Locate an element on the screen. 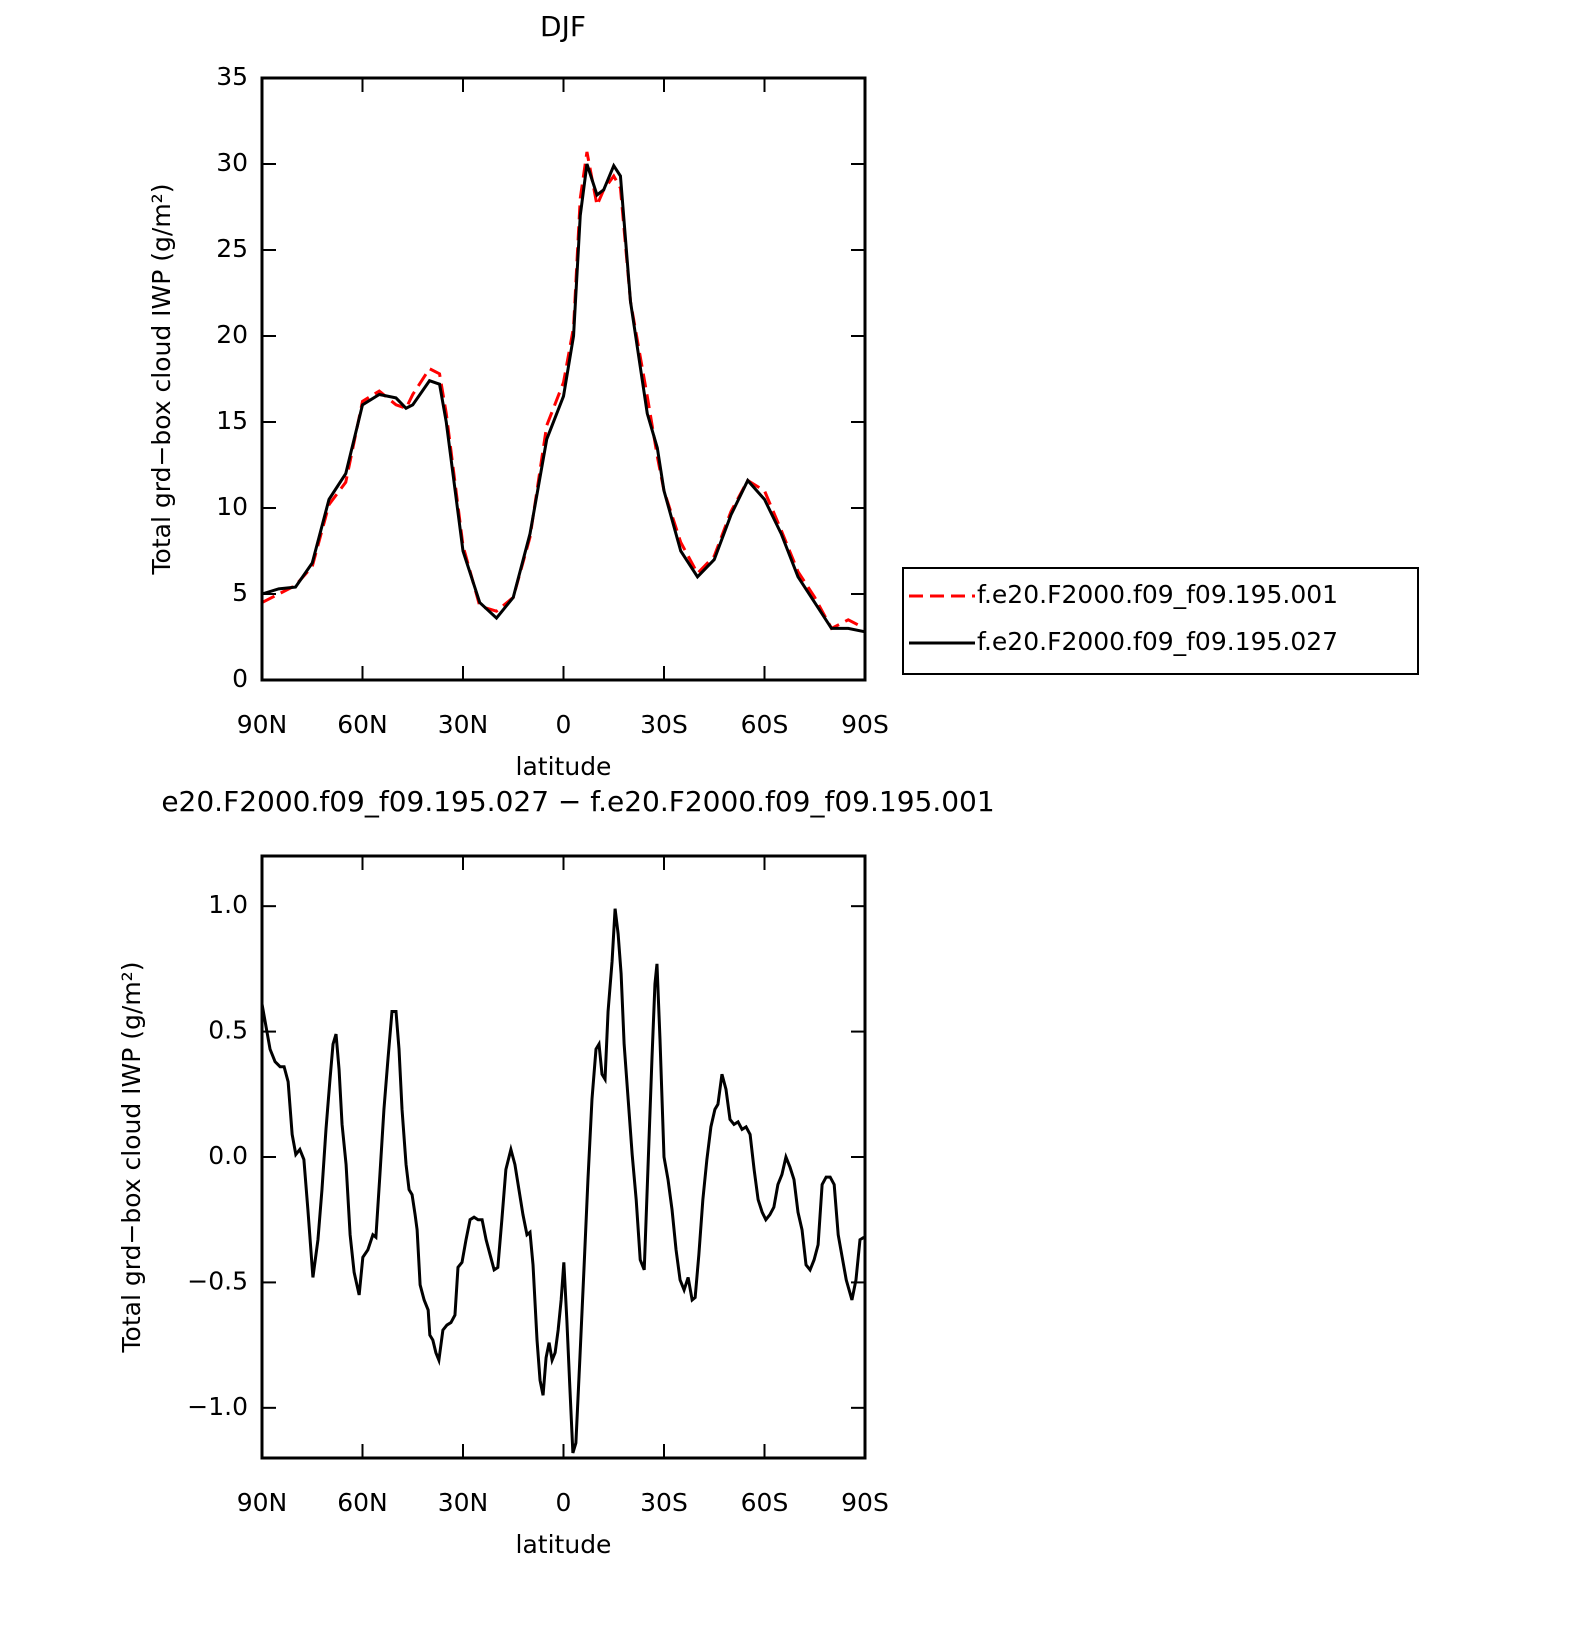 This screenshot has height=1635, width=1588. y-tick-label: 0 is located at coordinates (240, 678).